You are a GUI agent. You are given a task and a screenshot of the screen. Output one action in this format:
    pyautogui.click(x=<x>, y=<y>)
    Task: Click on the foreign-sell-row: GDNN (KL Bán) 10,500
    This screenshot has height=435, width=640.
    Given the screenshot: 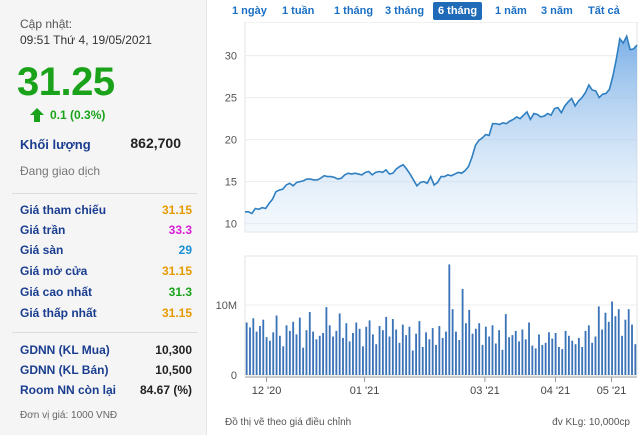 What is the action you would take?
    pyautogui.click(x=106, y=370)
    